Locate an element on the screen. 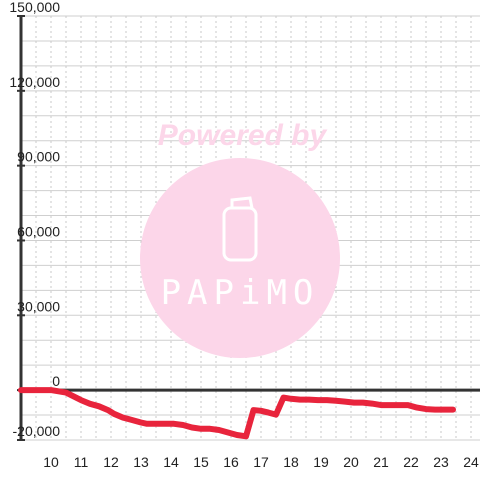 The image size is (480, 480). x-tick-label: 12 is located at coordinates (111, 462).